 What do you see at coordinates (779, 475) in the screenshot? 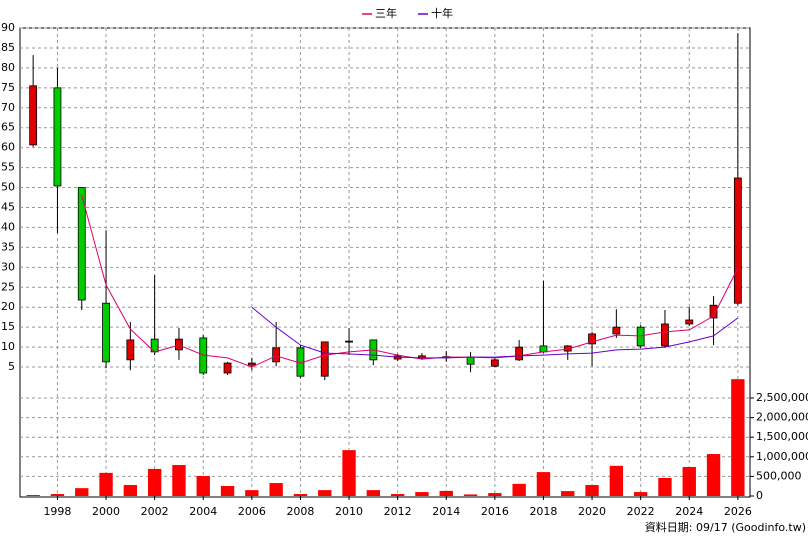
I see `y2-tick-label: 500,000` at bounding box center [779, 475].